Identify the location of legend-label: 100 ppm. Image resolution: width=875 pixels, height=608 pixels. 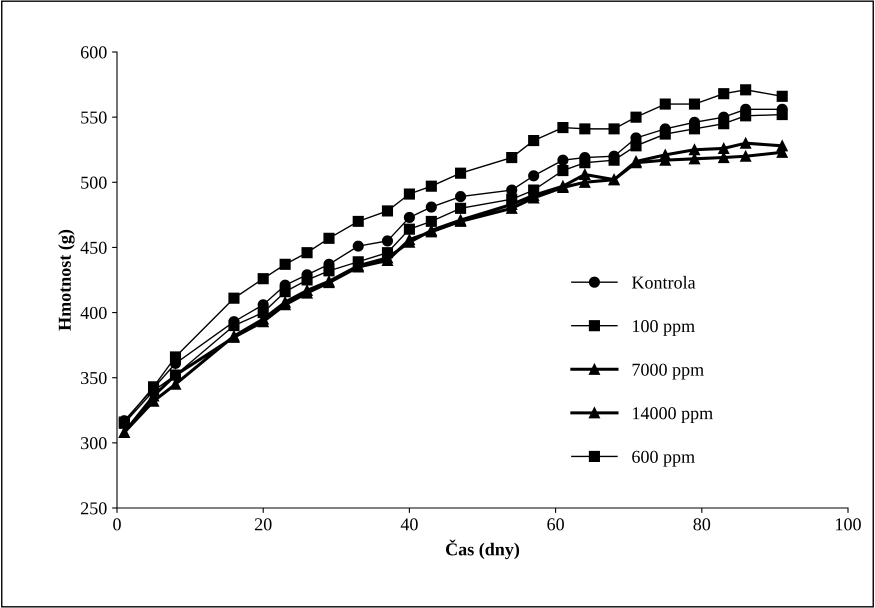
(664, 328).